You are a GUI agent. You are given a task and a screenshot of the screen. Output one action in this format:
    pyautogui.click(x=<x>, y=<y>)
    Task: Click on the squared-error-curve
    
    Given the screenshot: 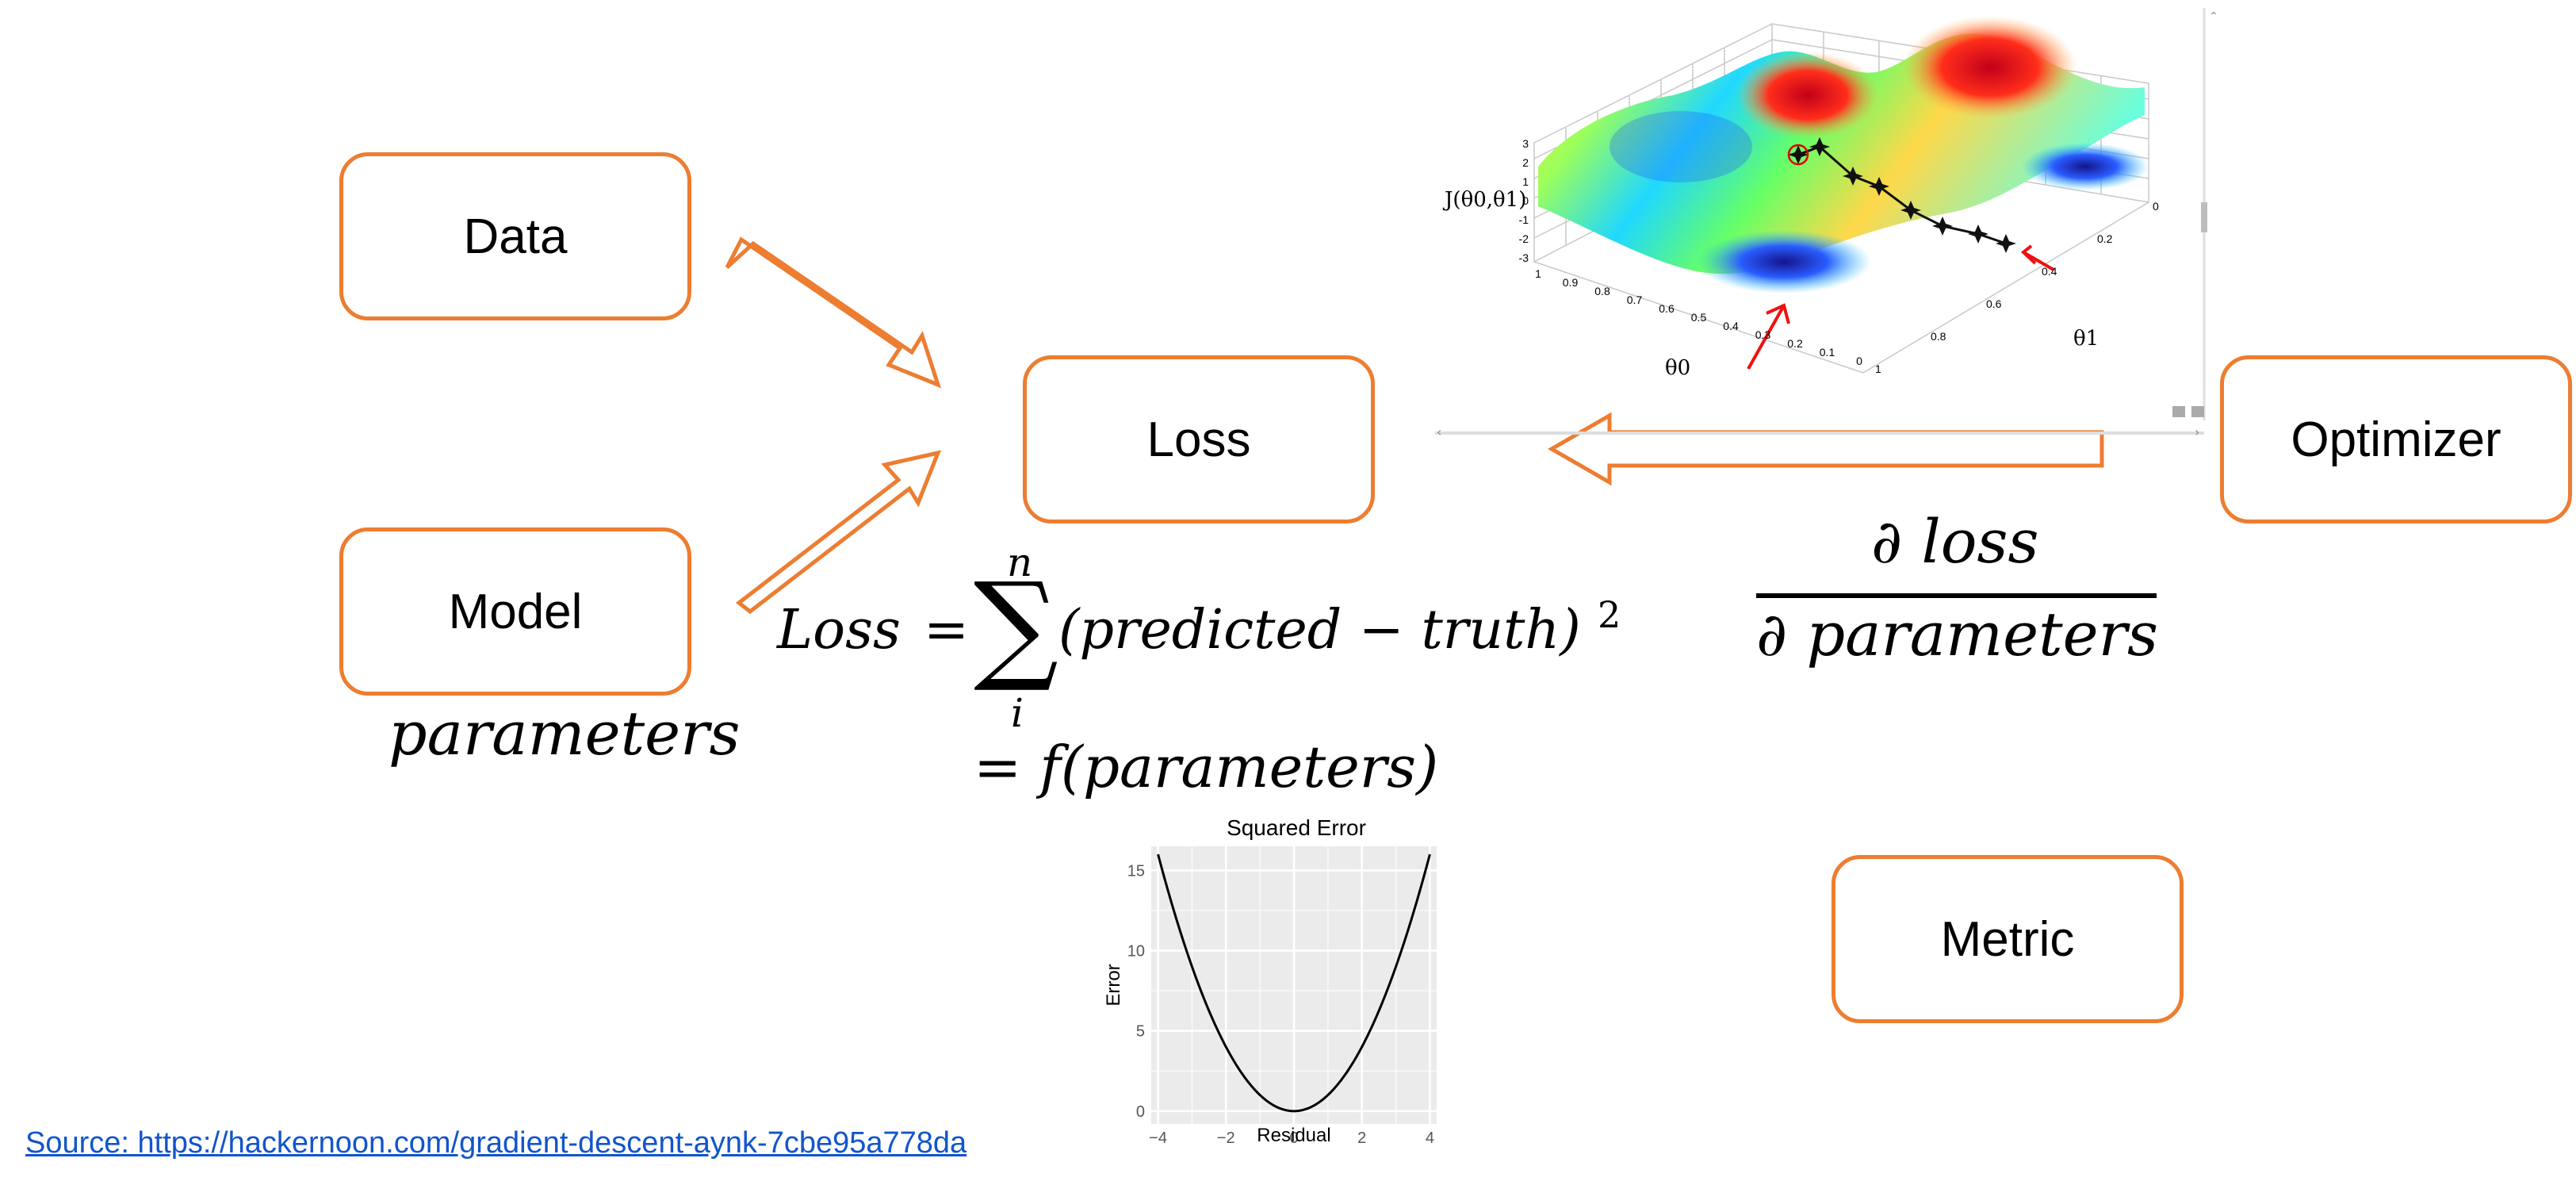 What is the action you would take?
    pyautogui.click(x=1294, y=983)
    